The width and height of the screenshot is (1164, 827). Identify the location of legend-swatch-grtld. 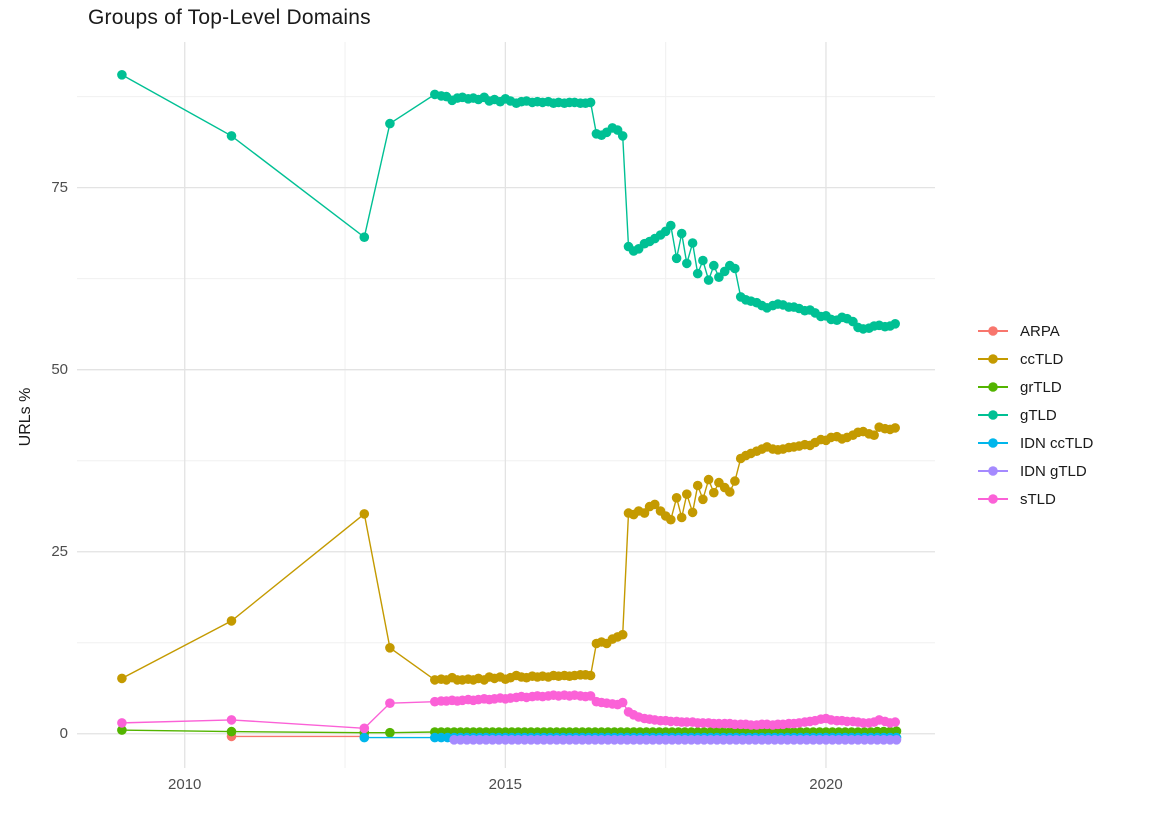
(993, 387).